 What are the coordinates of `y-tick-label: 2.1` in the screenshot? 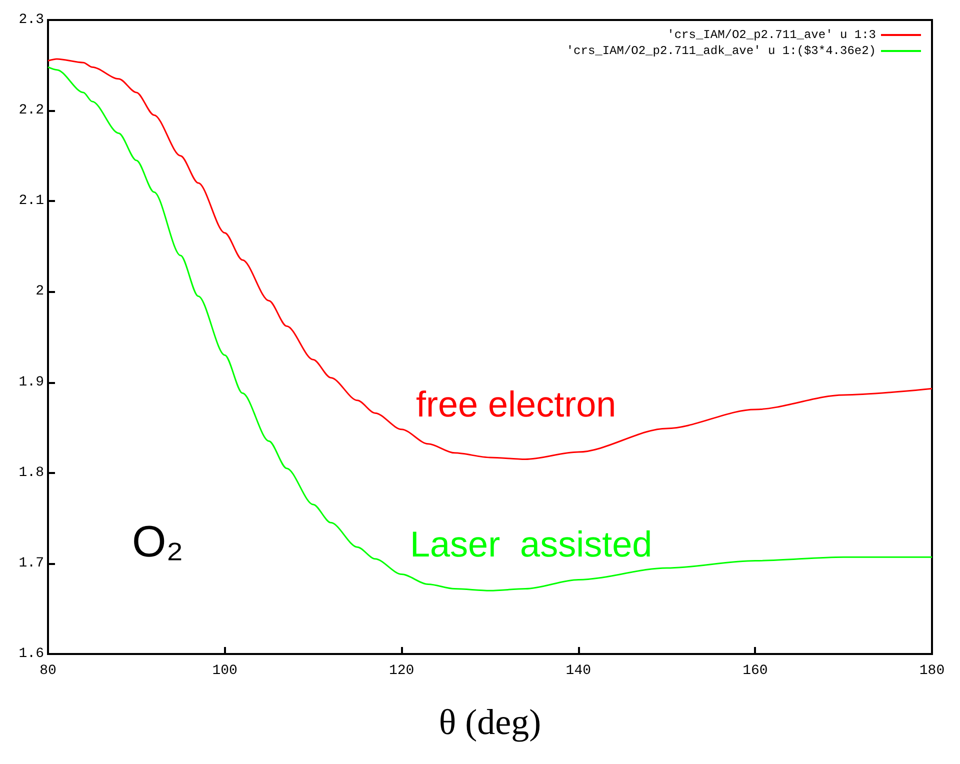 It's located at (31, 201).